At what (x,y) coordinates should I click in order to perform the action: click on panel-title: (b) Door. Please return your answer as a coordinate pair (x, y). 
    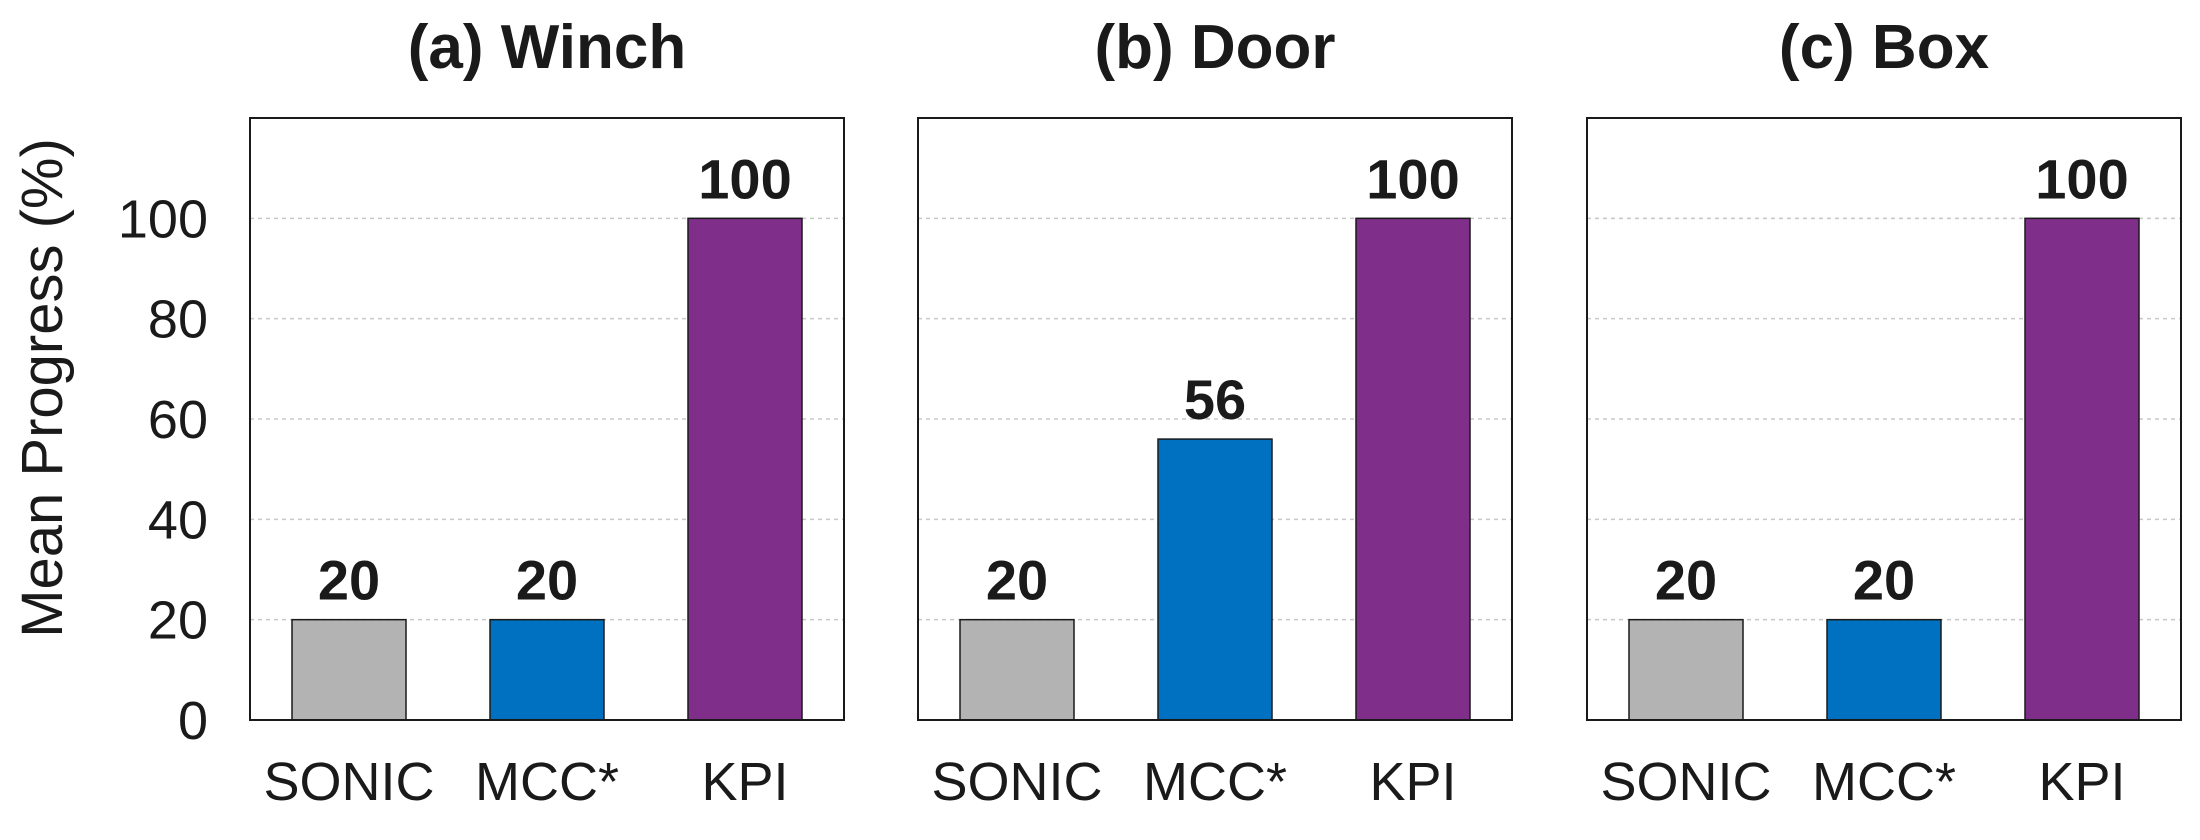
    Looking at the image, I should click on (1214, 47).